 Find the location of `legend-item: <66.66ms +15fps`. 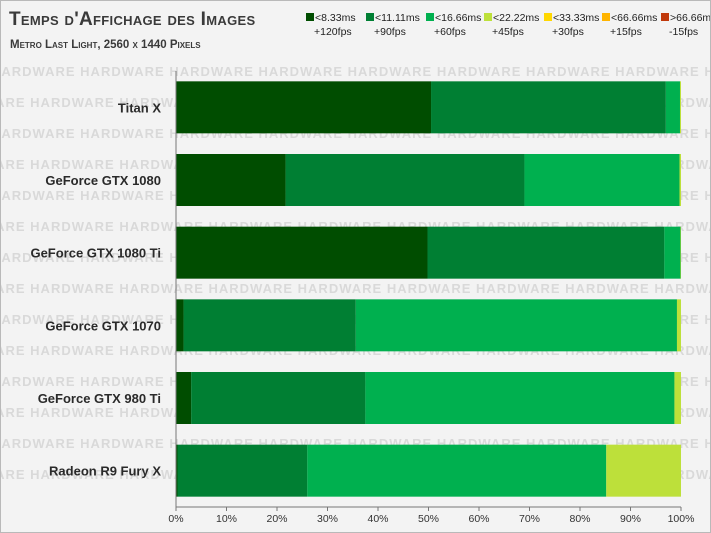

legend-item: <66.66ms +15fps is located at coordinates (630, 25).